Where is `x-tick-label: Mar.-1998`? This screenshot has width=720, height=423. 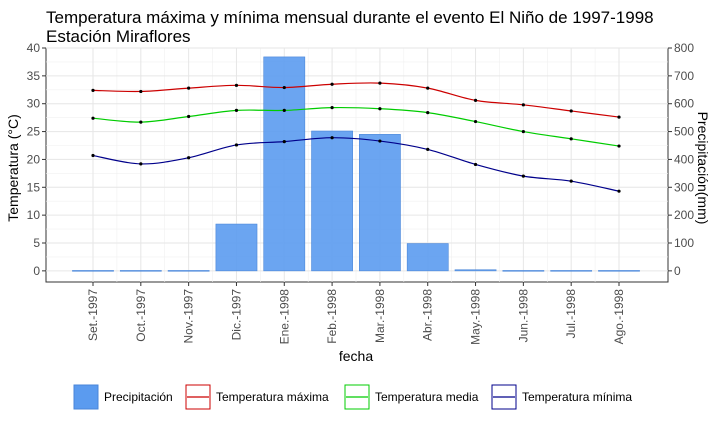 x-tick-label: Mar.-1998 is located at coordinates (380, 316).